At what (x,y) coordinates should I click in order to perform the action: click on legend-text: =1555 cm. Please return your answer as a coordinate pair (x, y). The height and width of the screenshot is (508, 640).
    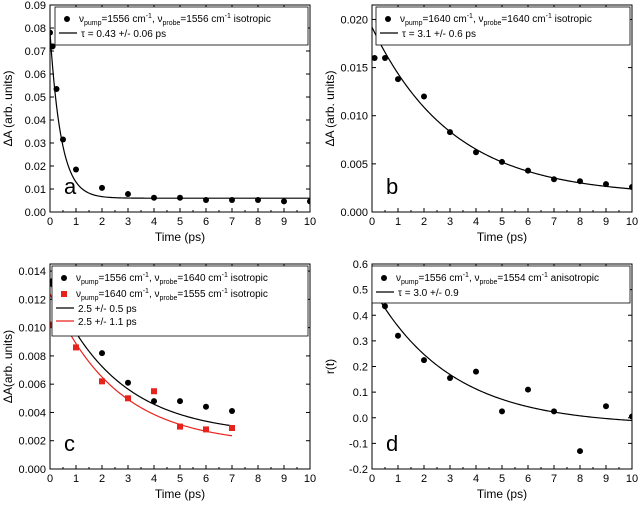
    Looking at the image, I should click on (199, 294).